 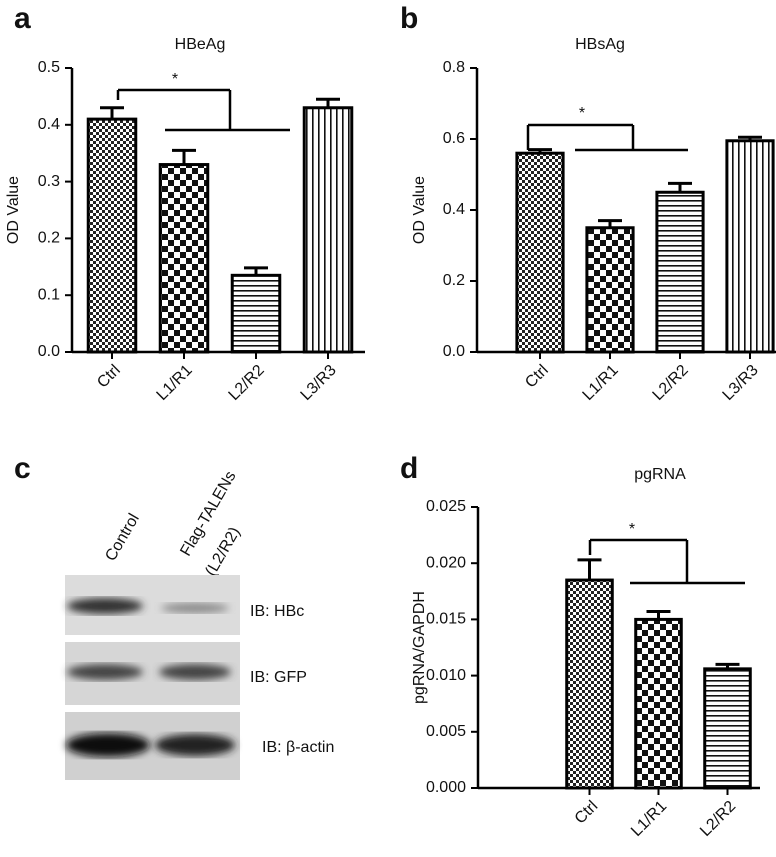 I want to click on lane-label: Control, so click(x=122, y=537).